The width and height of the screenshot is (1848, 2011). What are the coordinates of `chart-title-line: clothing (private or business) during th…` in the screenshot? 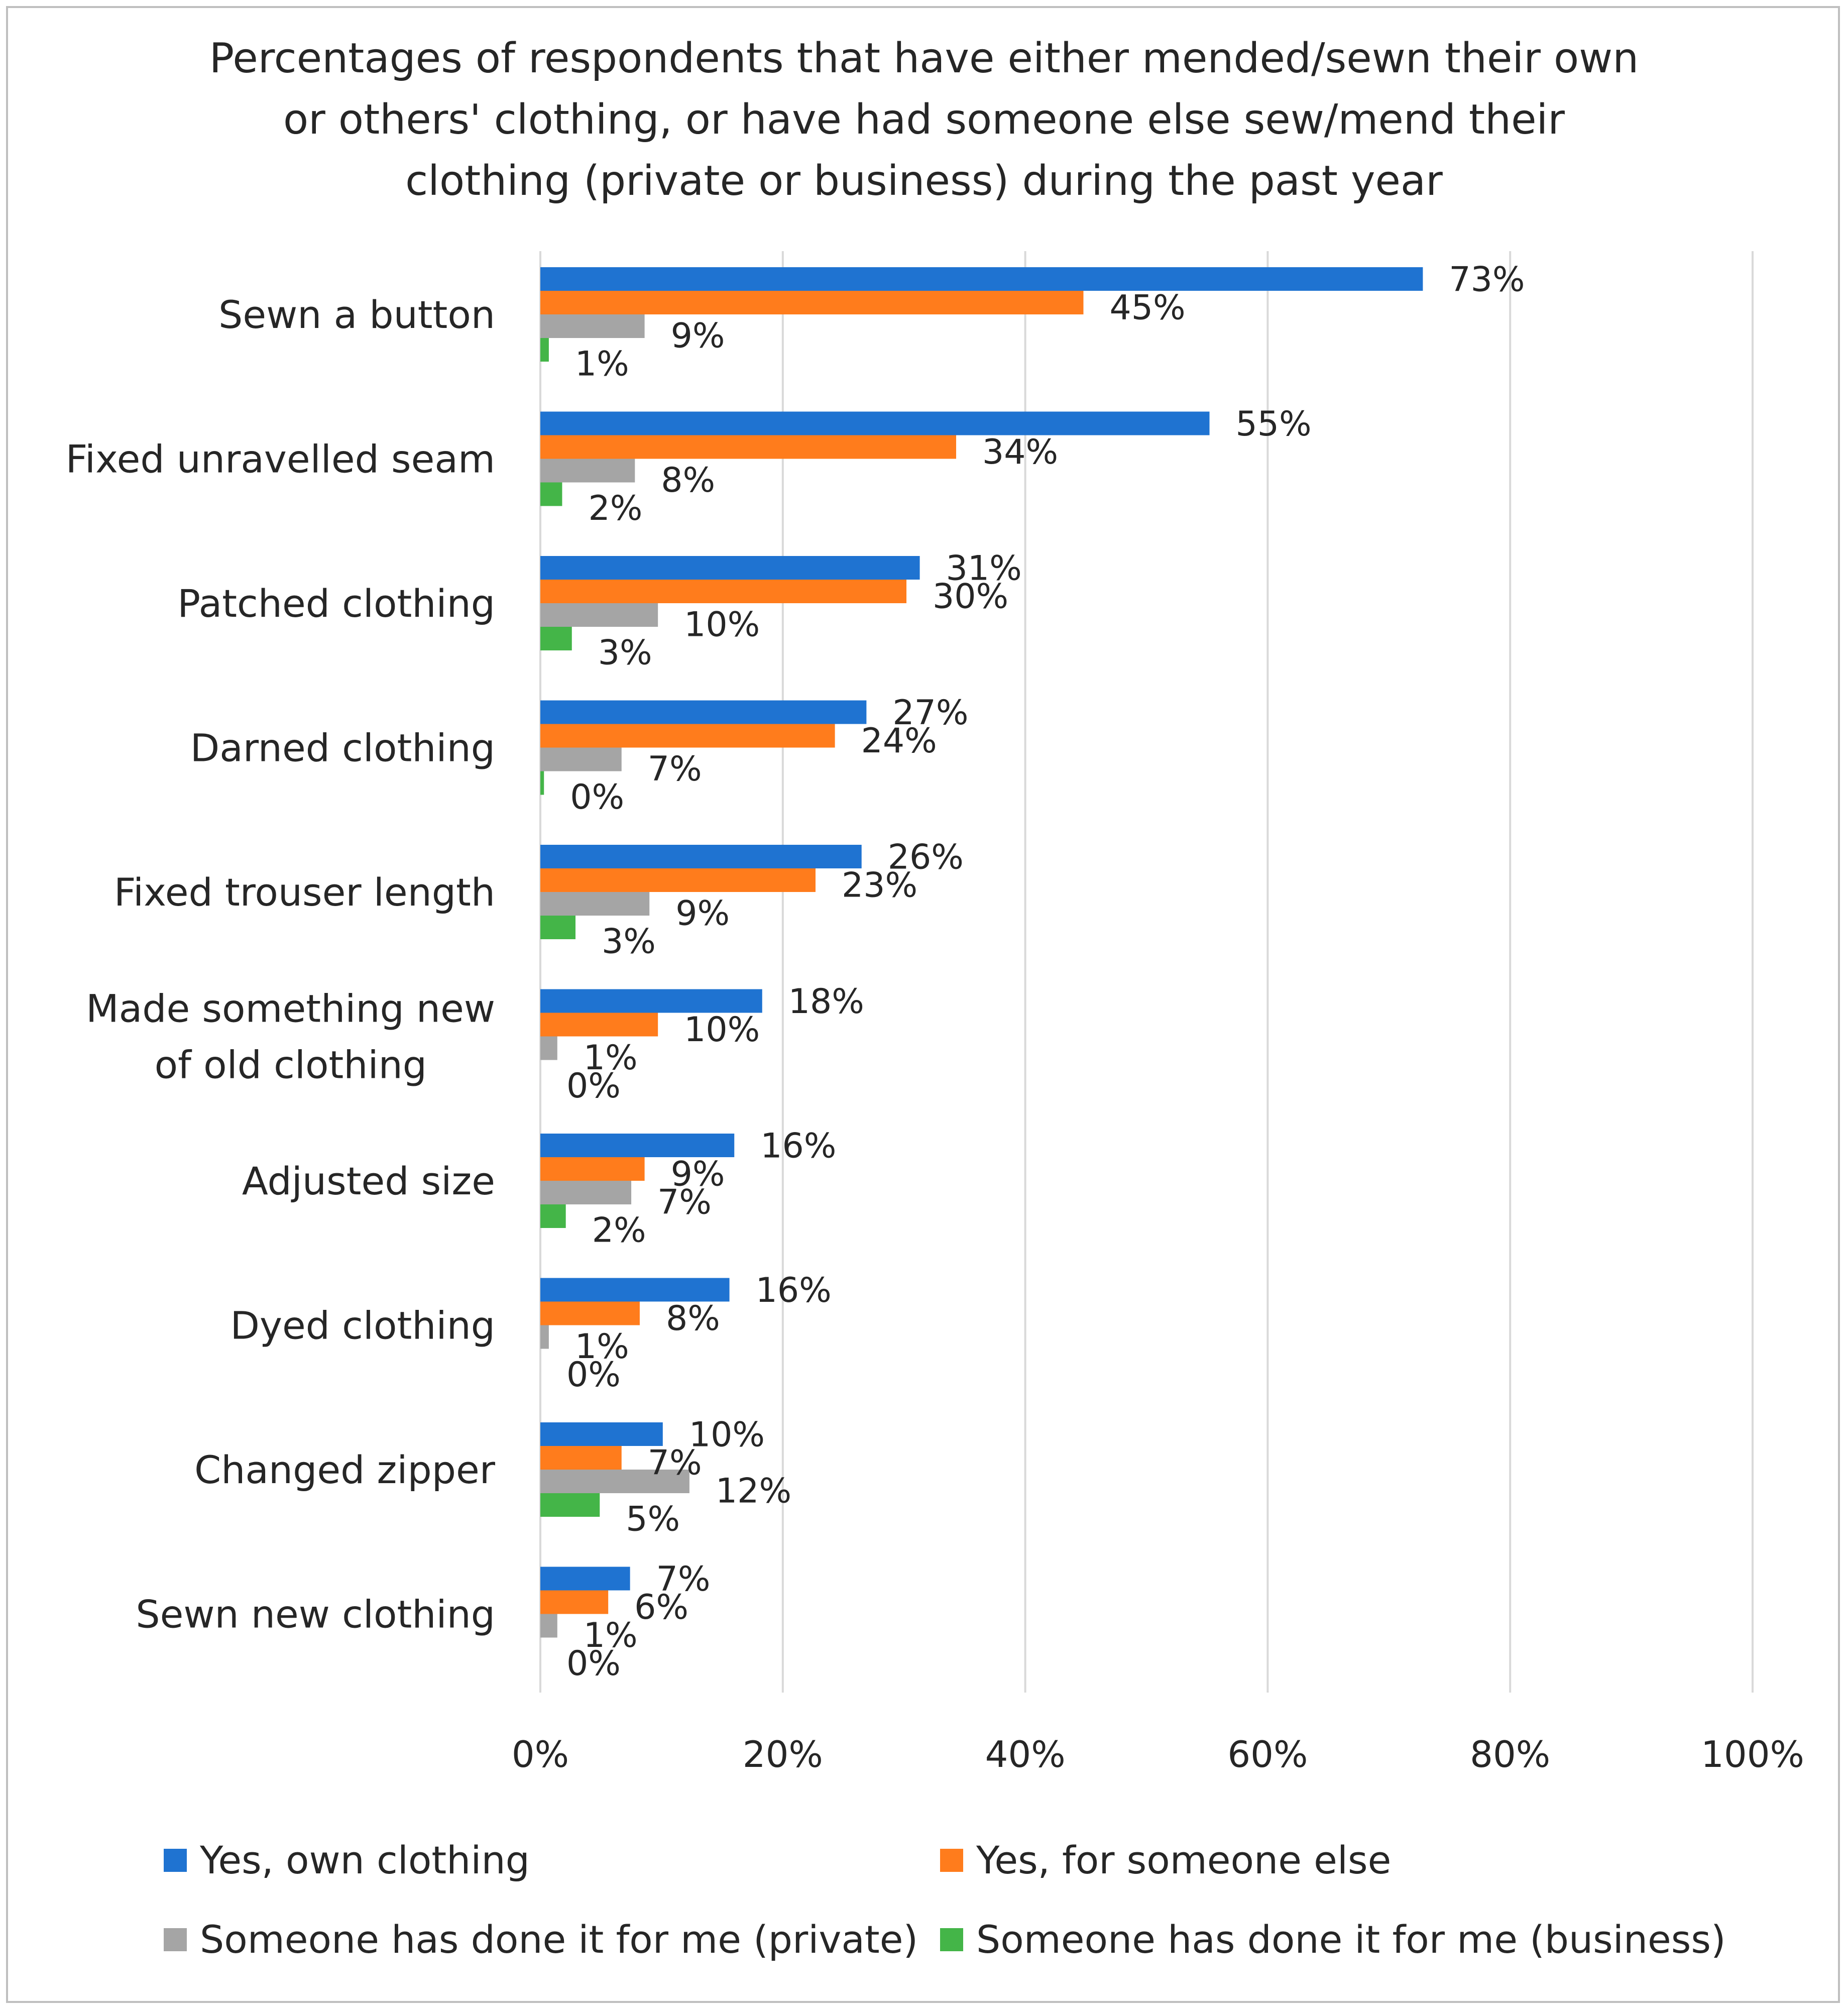 It's located at (924, 181).